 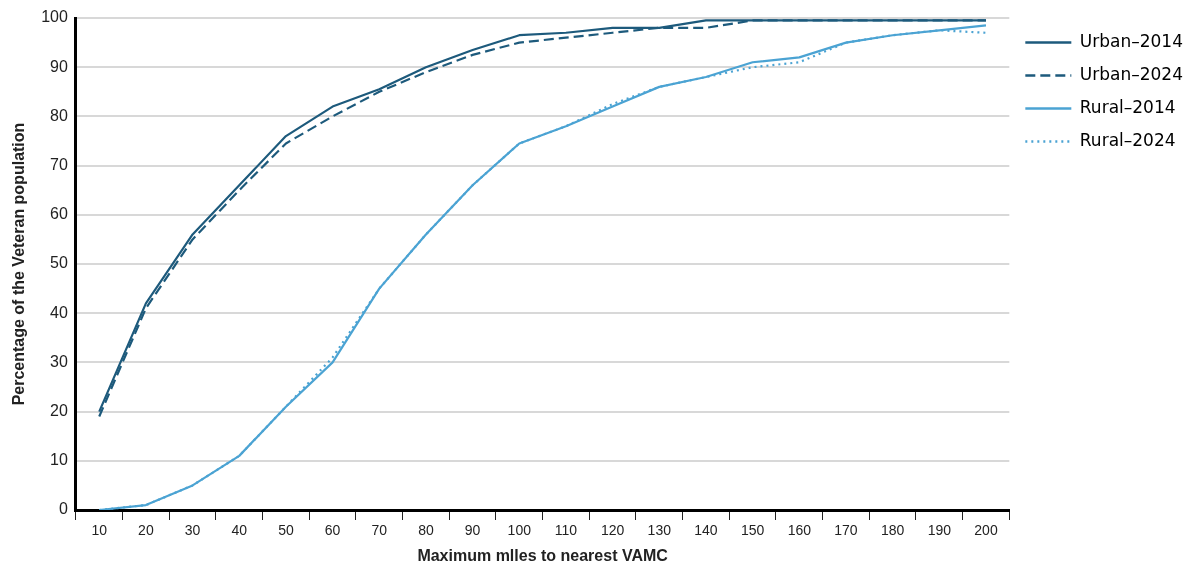 I want to click on x-tick-label: 30, so click(x=192, y=530).